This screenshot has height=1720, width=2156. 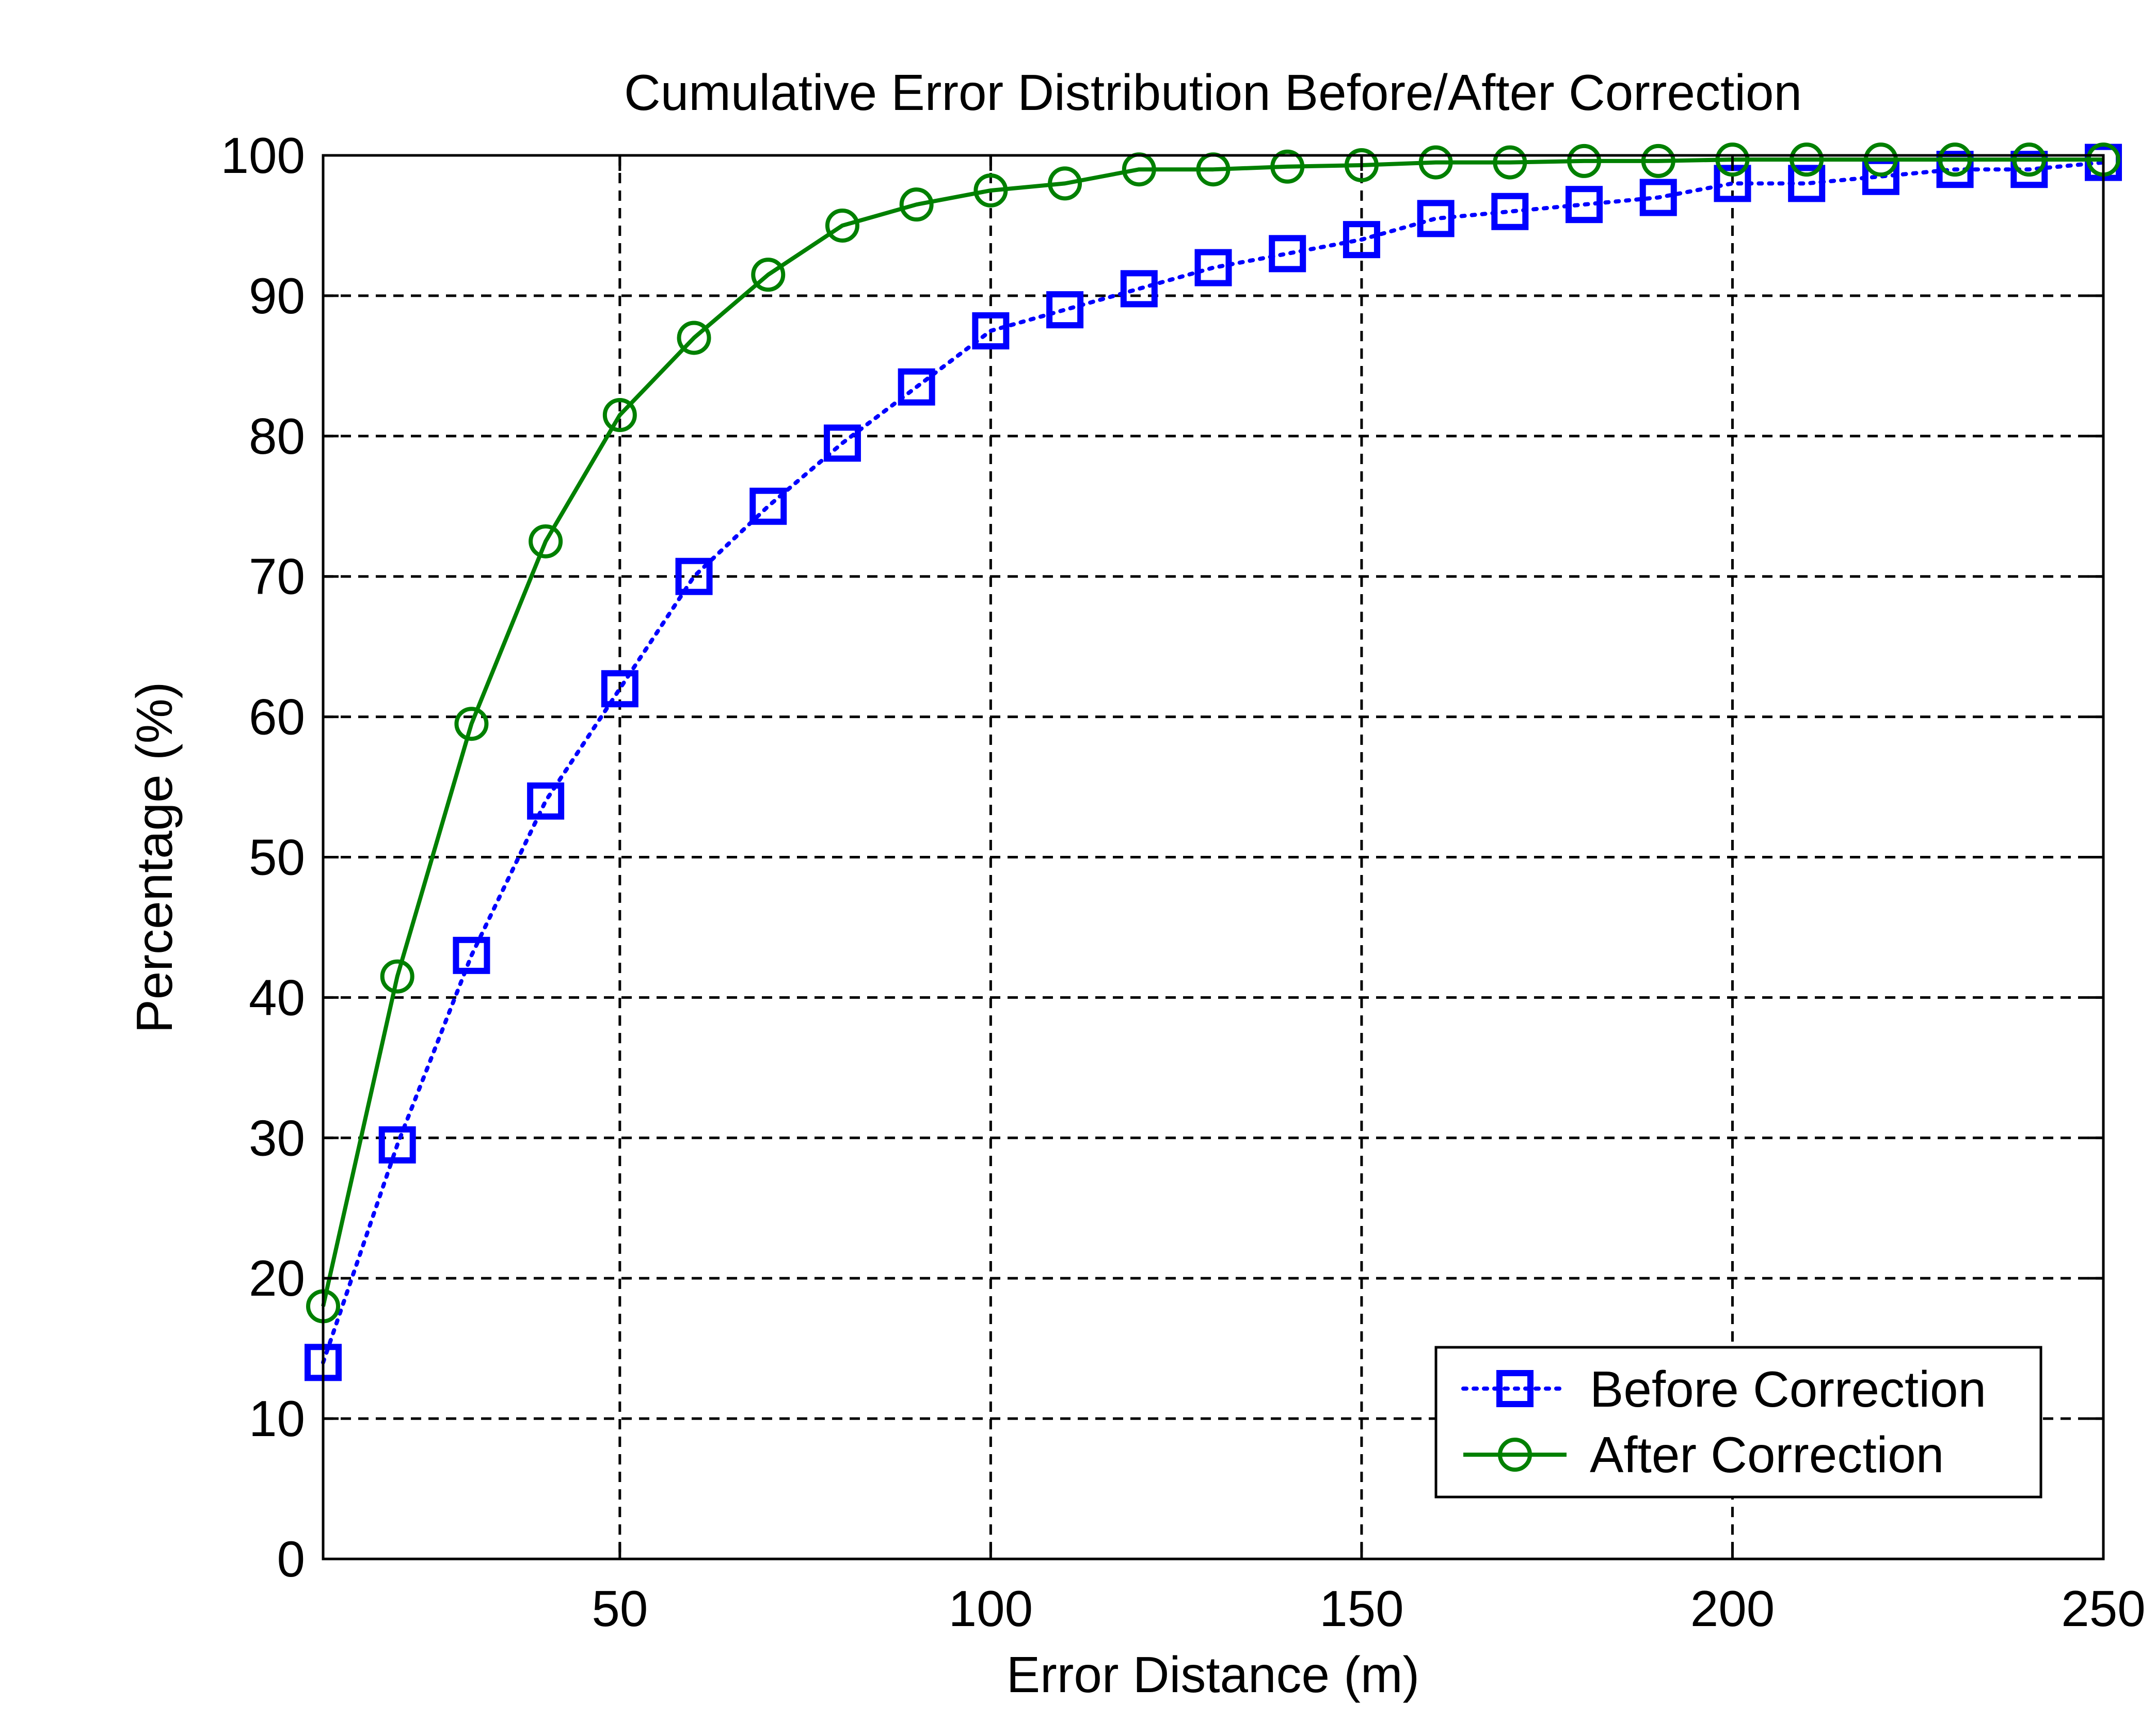 What do you see at coordinates (1767, 1454) in the screenshot?
I see `legend-label-after-correction: After Correction` at bounding box center [1767, 1454].